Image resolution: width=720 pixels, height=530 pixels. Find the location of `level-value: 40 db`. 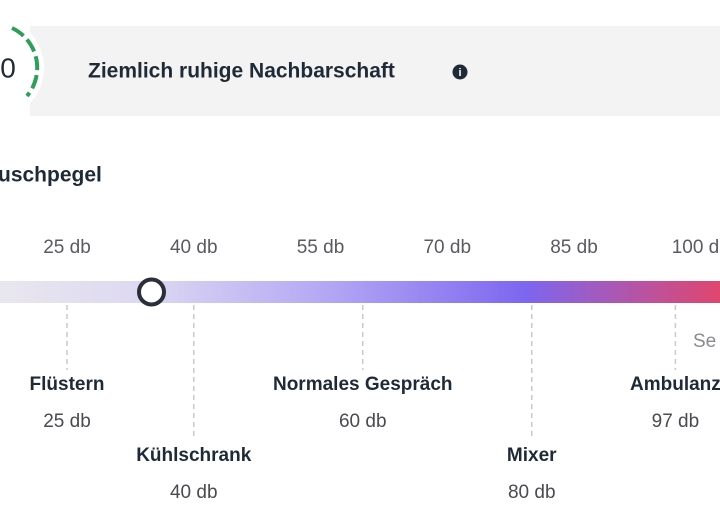

level-value: 40 db is located at coordinates (194, 492).